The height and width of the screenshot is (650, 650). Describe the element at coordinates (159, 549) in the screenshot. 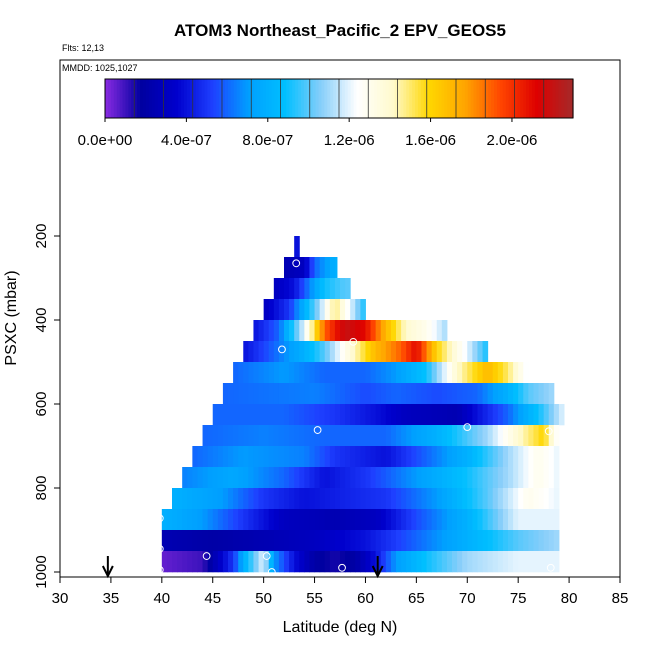

I see `data-marker` at that location.